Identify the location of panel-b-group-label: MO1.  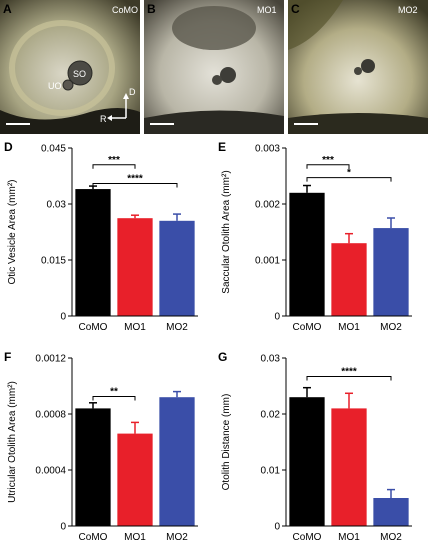
(267, 10).